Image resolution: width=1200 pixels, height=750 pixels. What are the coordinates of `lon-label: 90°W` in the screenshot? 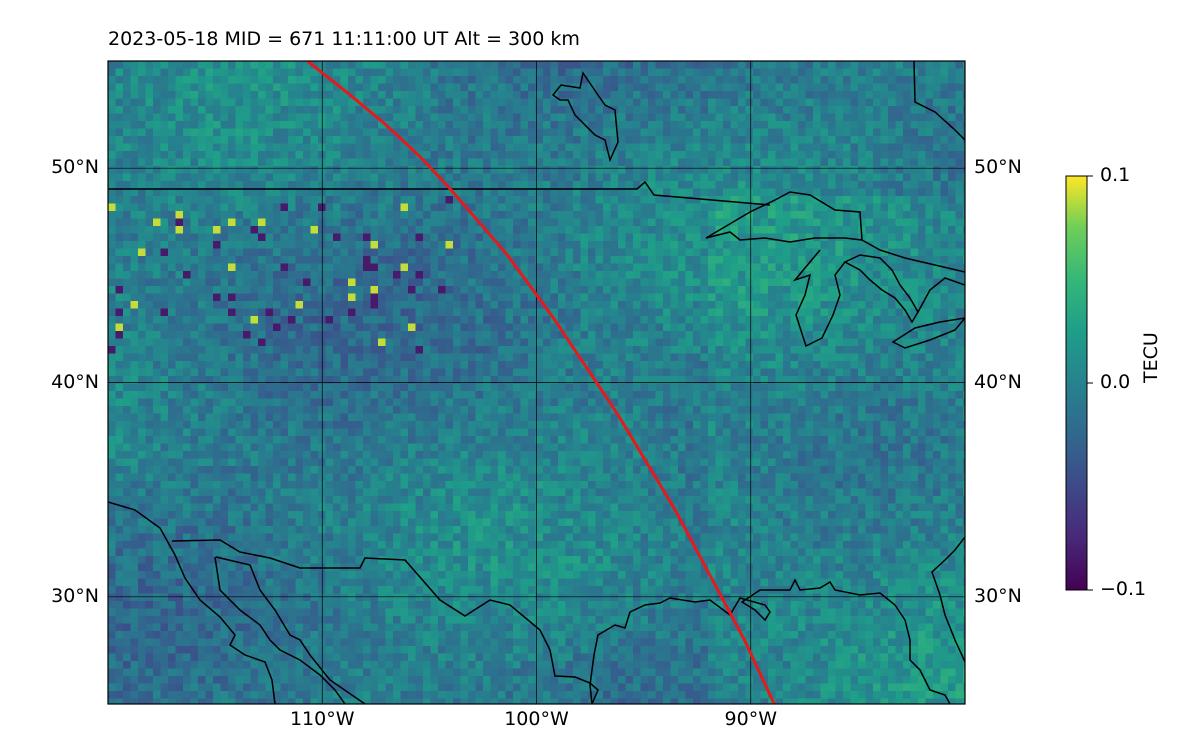 It's located at (750, 719).